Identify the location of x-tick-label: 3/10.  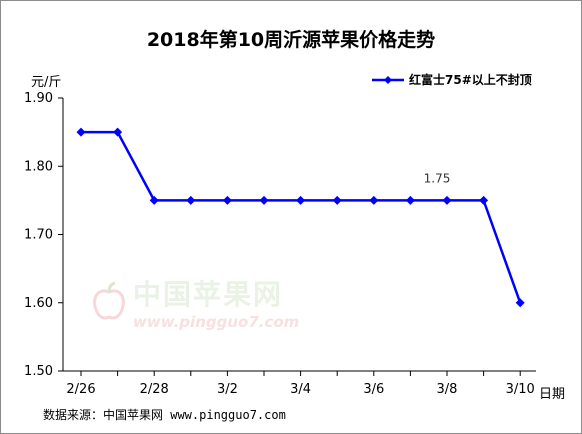
(520, 389).